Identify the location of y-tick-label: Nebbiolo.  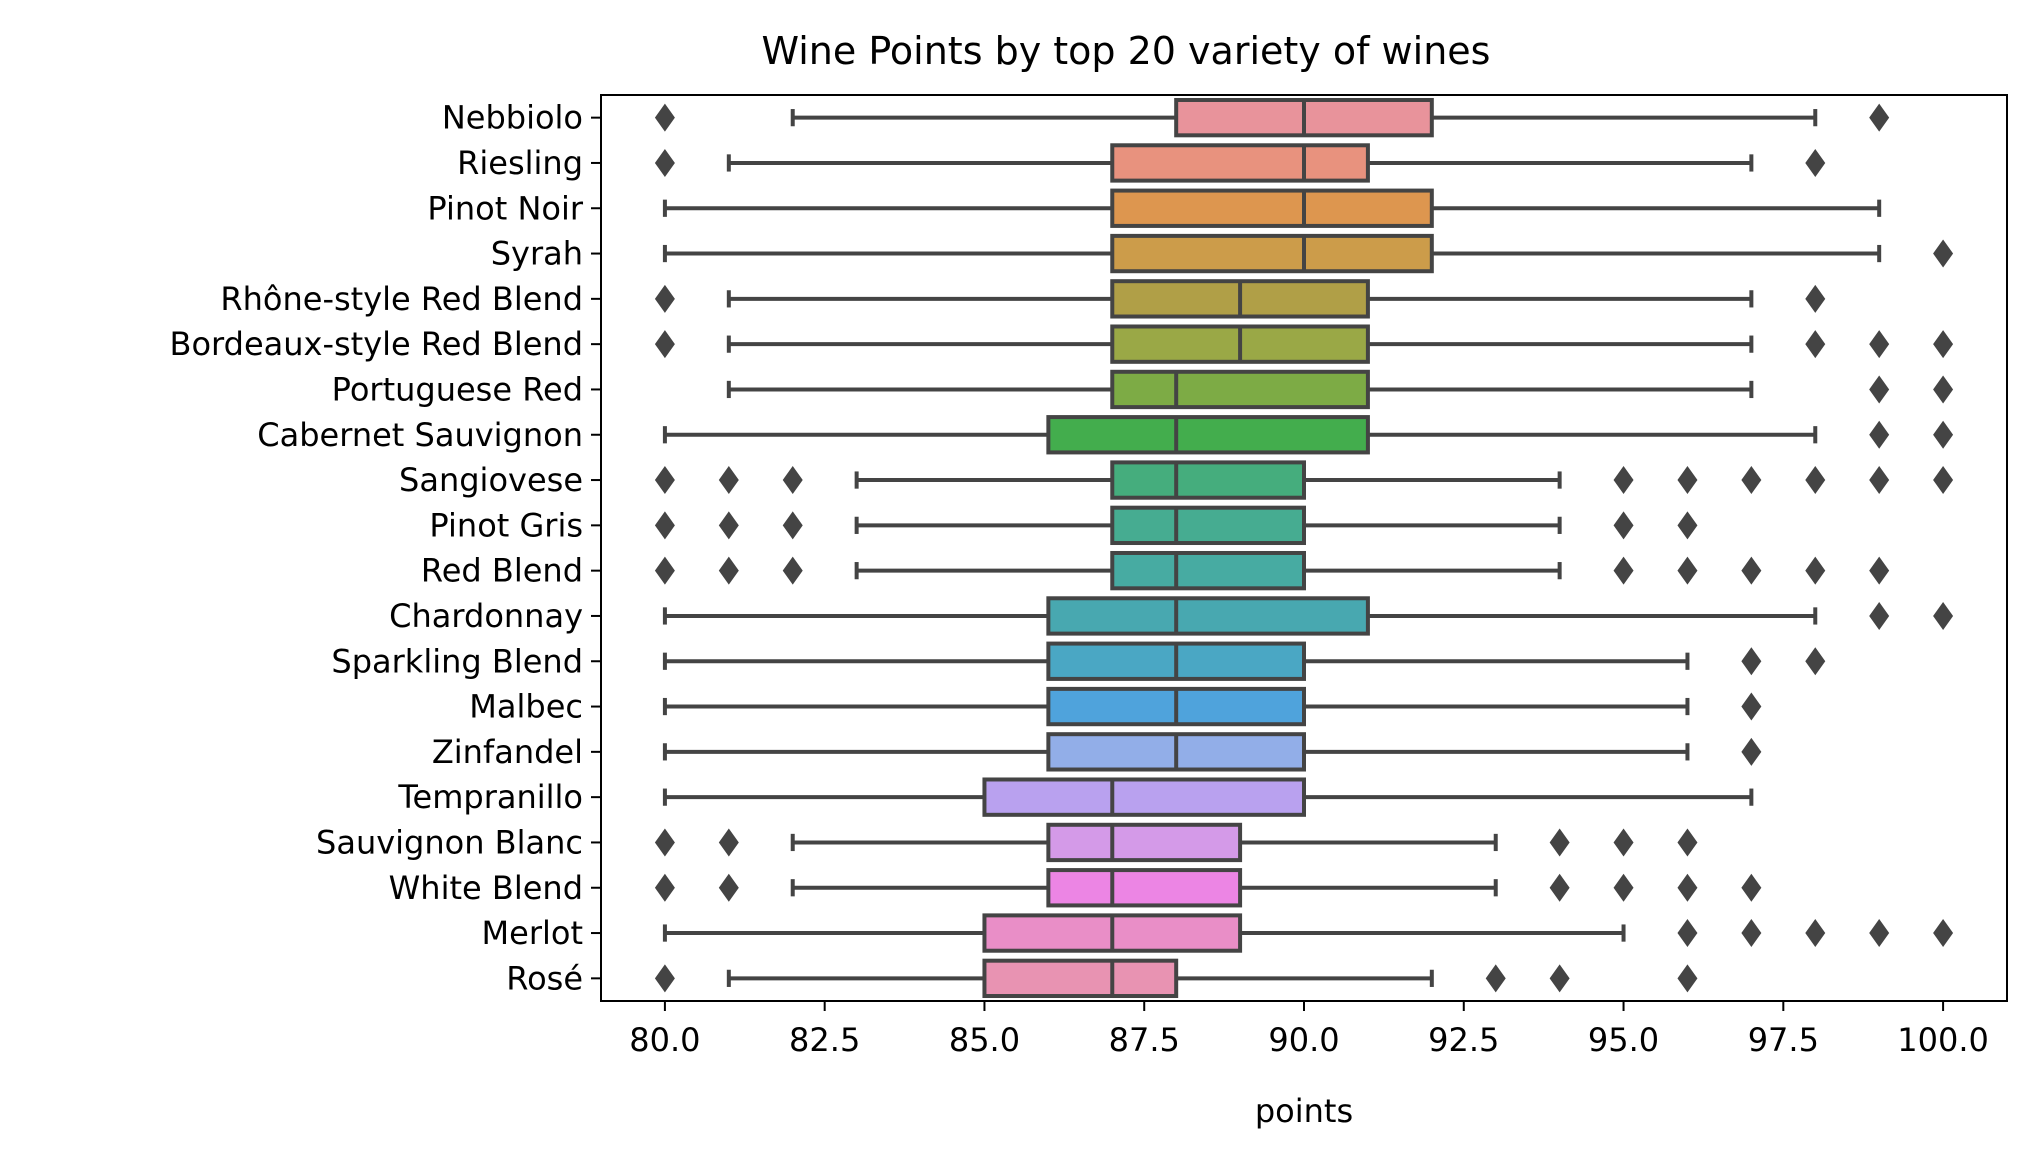
(512, 118).